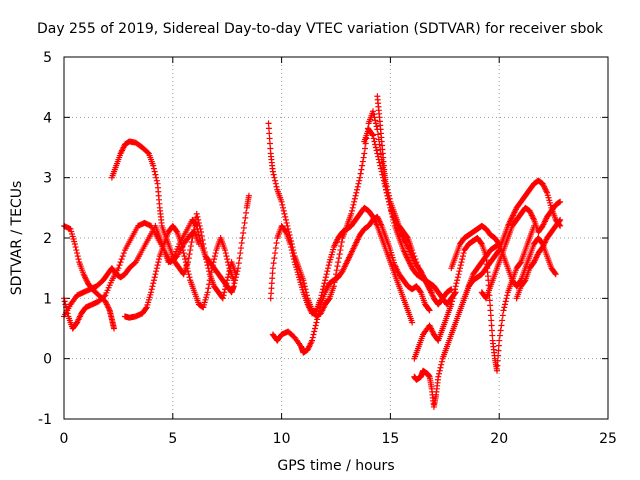  What do you see at coordinates (47, 239) in the screenshot?
I see `y-tick-label: 2` at bounding box center [47, 239].